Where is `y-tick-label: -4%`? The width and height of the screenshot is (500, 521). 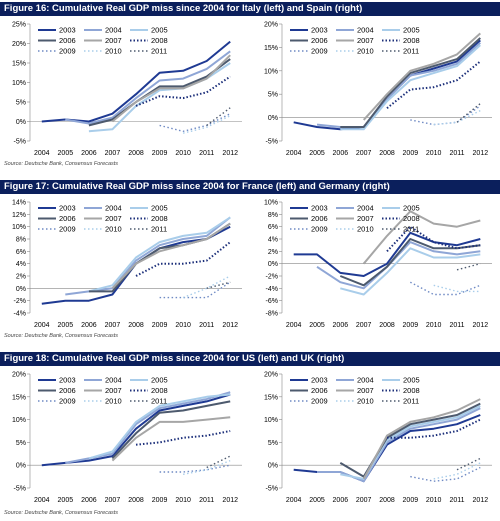
y-tick-label: -4% is located at coordinates (272, 289).